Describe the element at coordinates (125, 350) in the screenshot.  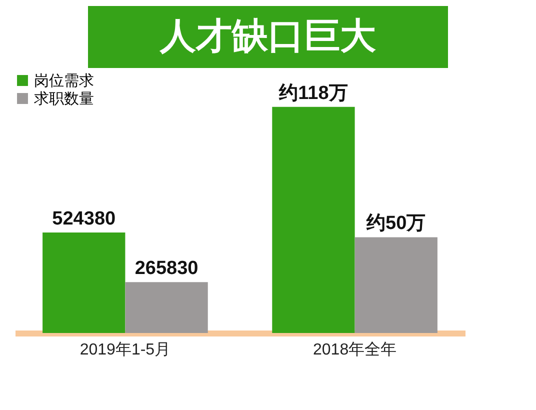
I see `x-tick-label: 2019年1-5月` at that location.